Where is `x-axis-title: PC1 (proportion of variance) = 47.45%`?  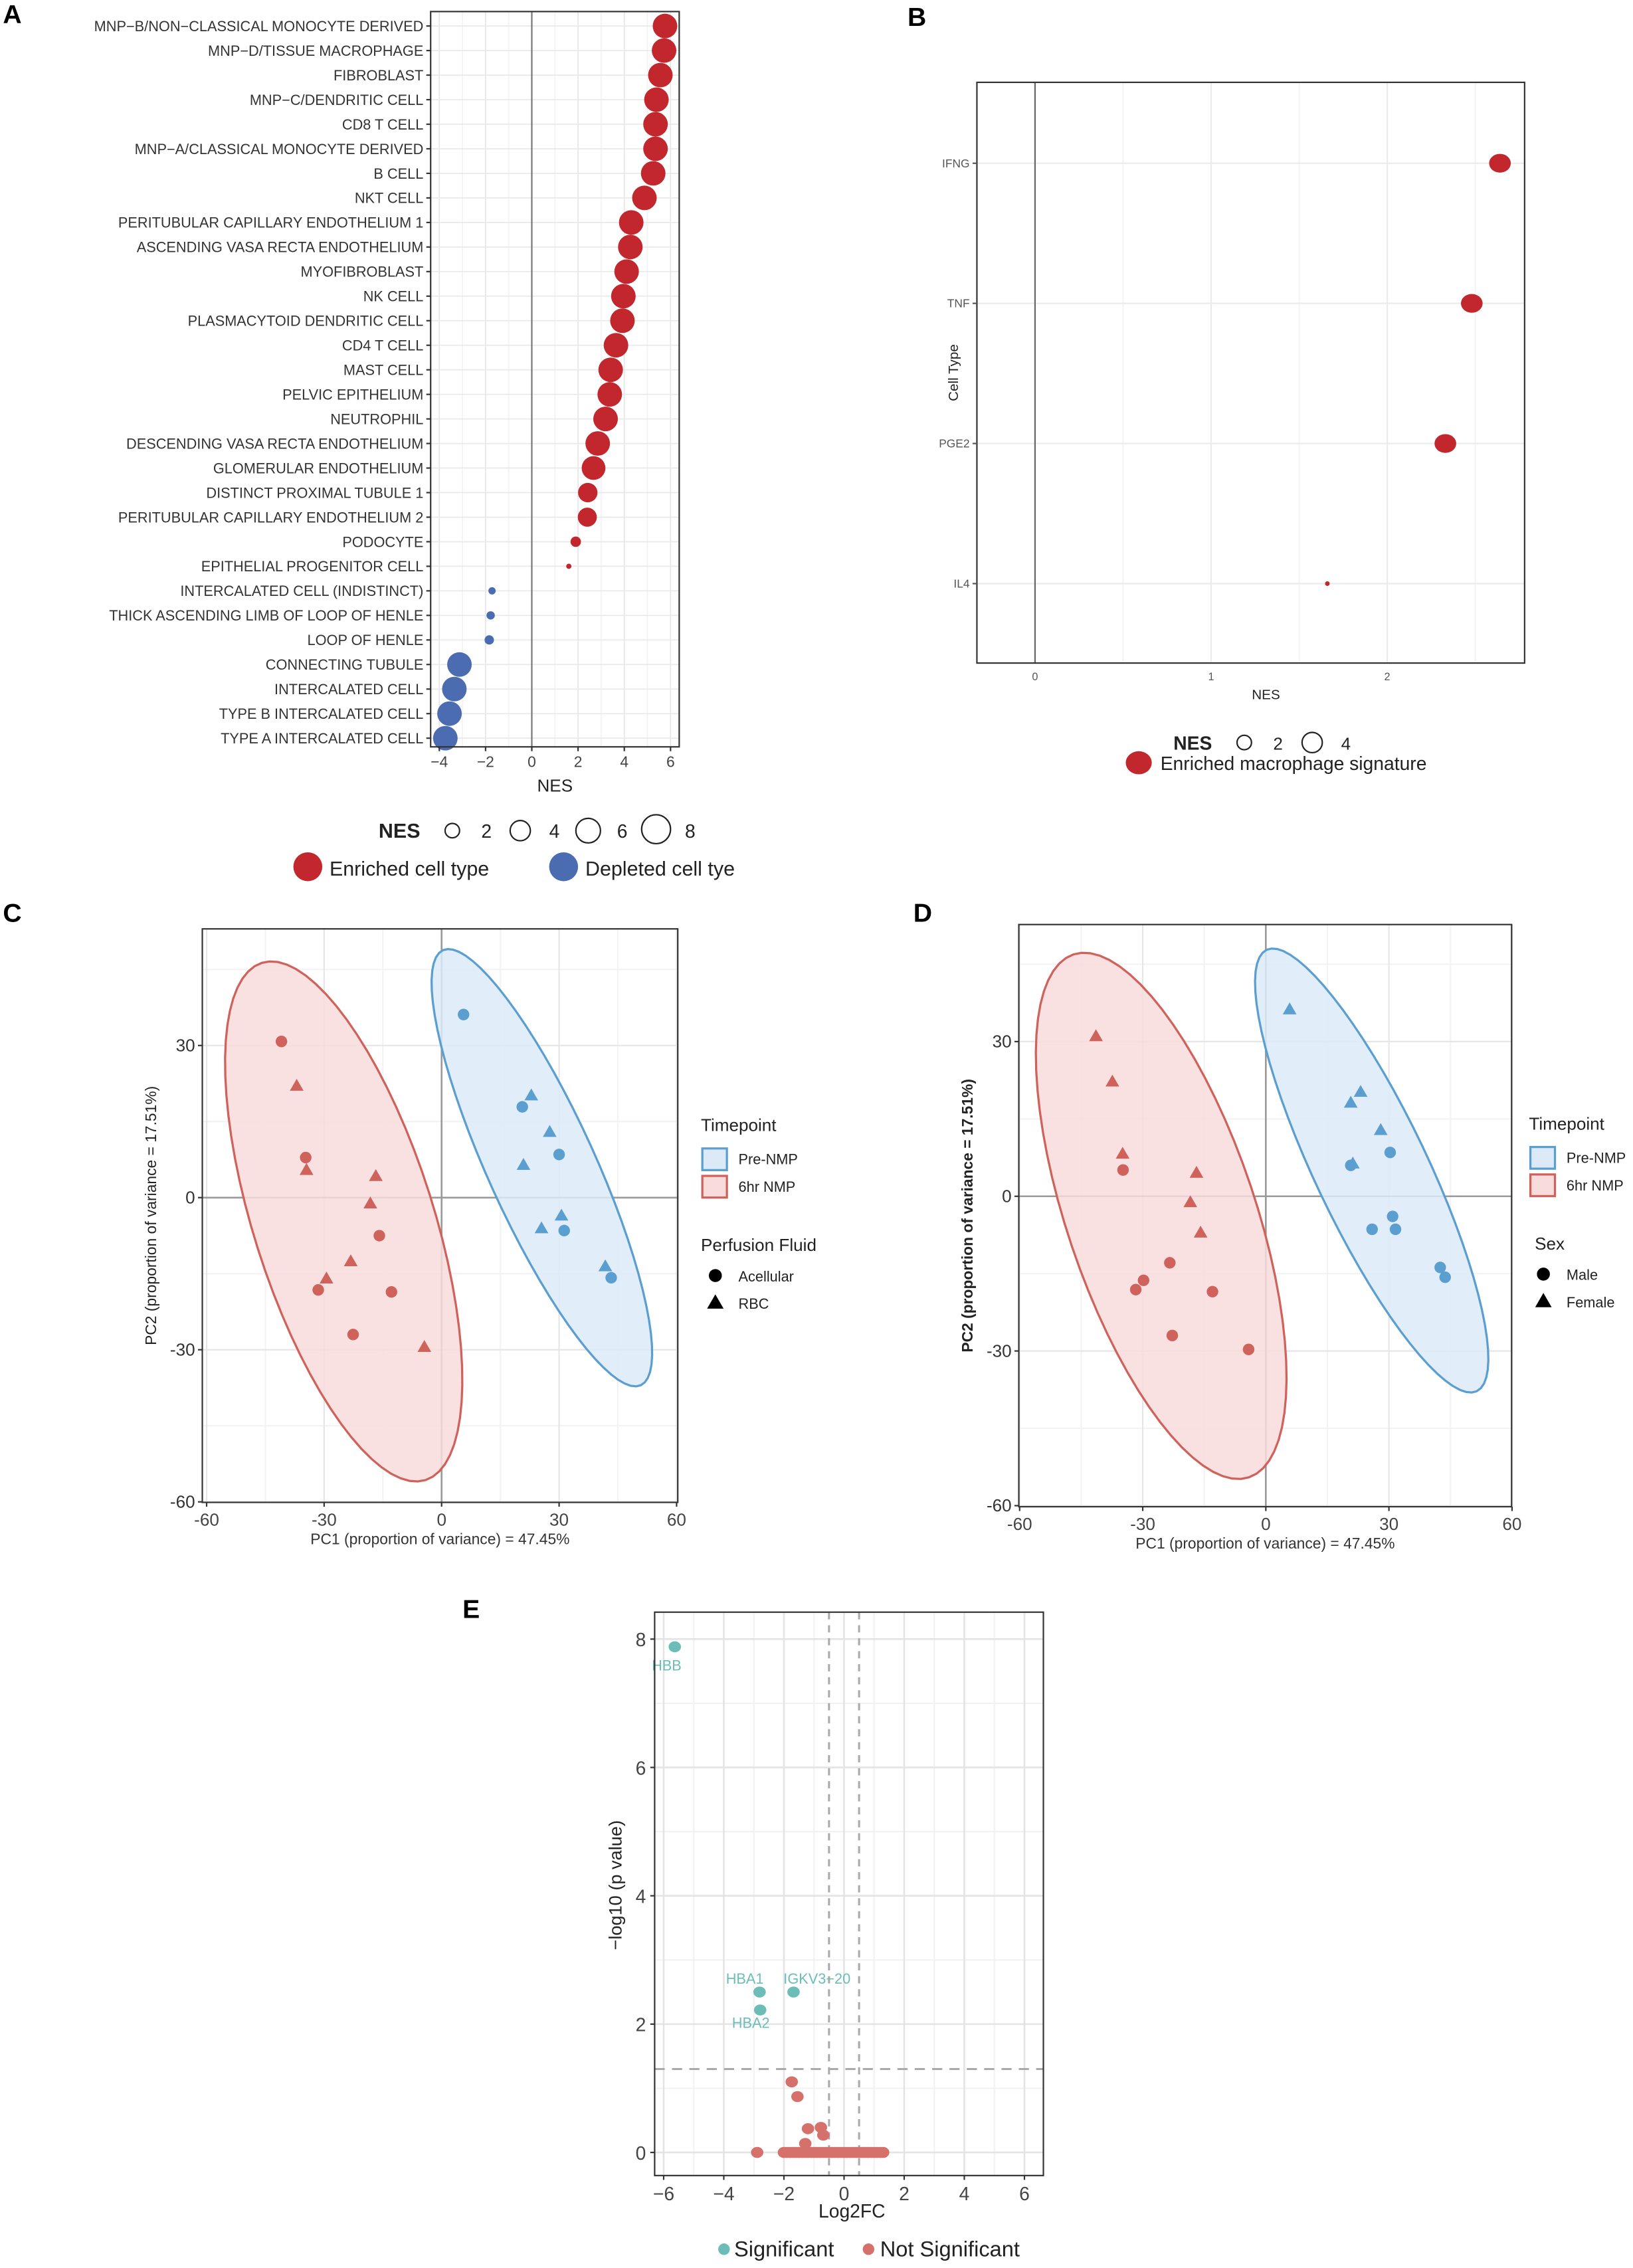 x-axis-title: PC1 (proportion of variance) = 47.45% is located at coordinates (1264, 1544).